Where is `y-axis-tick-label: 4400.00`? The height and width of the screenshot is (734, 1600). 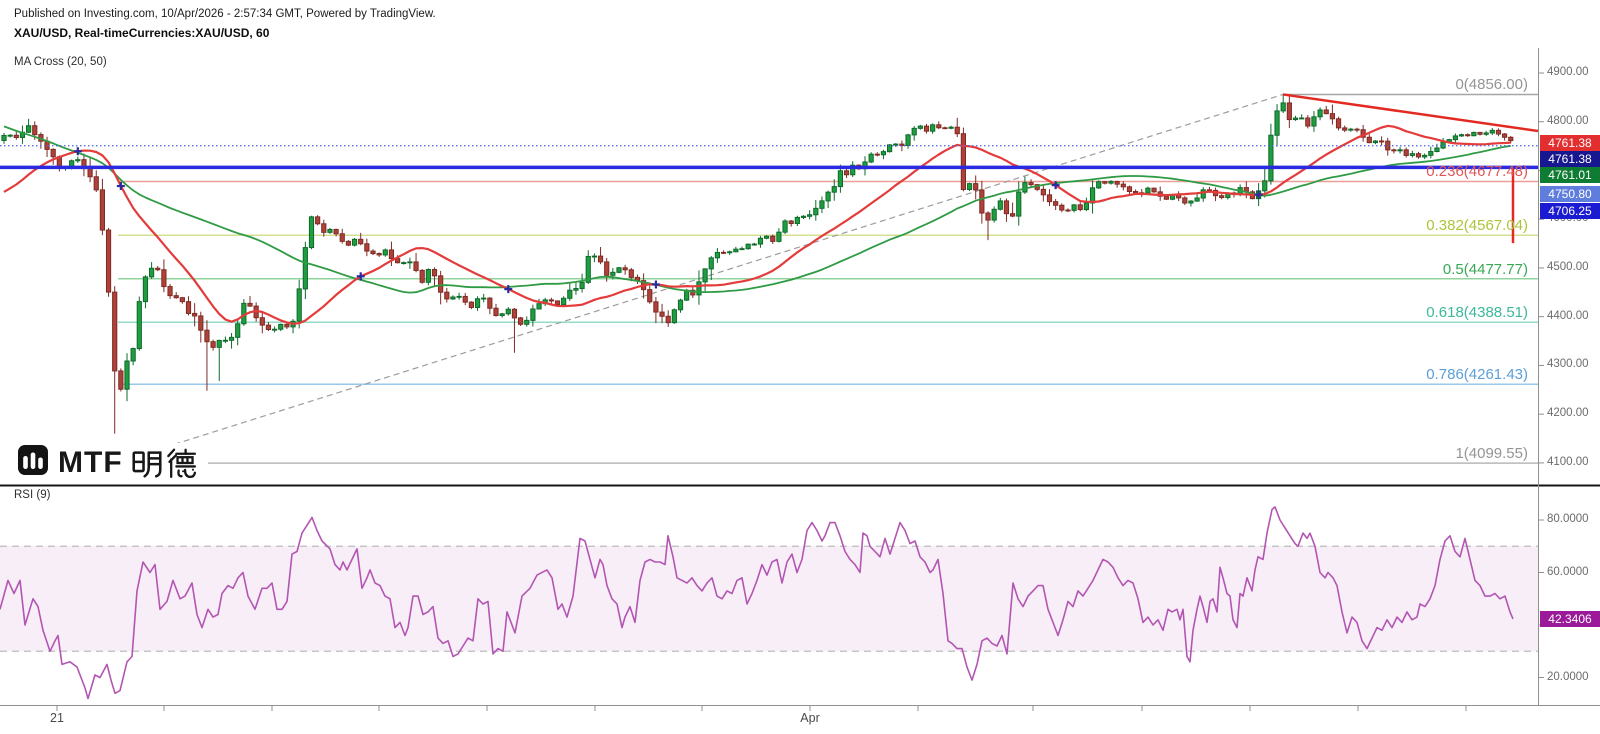 y-axis-tick-label: 4400.00 is located at coordinates (1568, 315).